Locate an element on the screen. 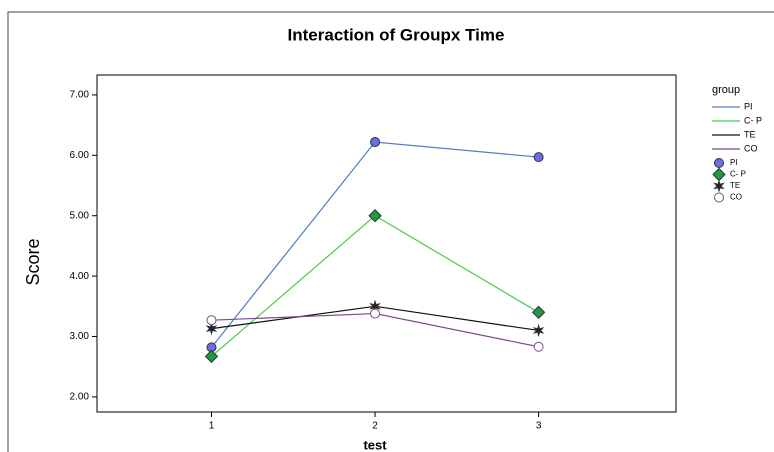 This screenshot has height=452, width=774. y-tick-label: 3.00 is located at coordinates (80, 336).